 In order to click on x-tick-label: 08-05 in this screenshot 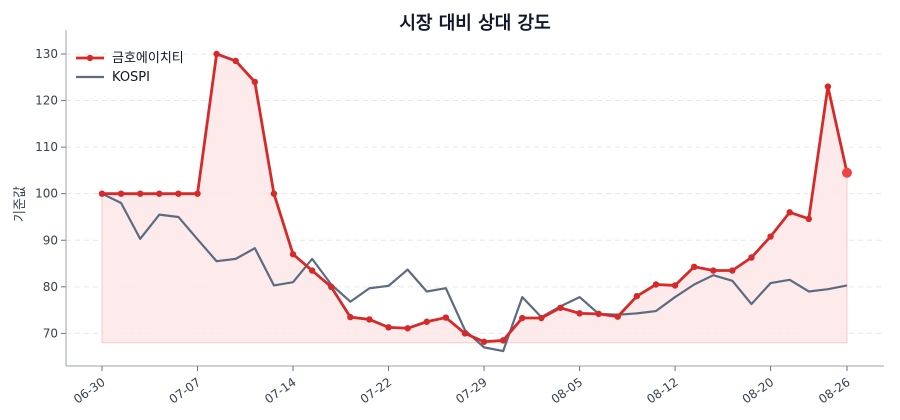, I will do `click(567, 390)`.